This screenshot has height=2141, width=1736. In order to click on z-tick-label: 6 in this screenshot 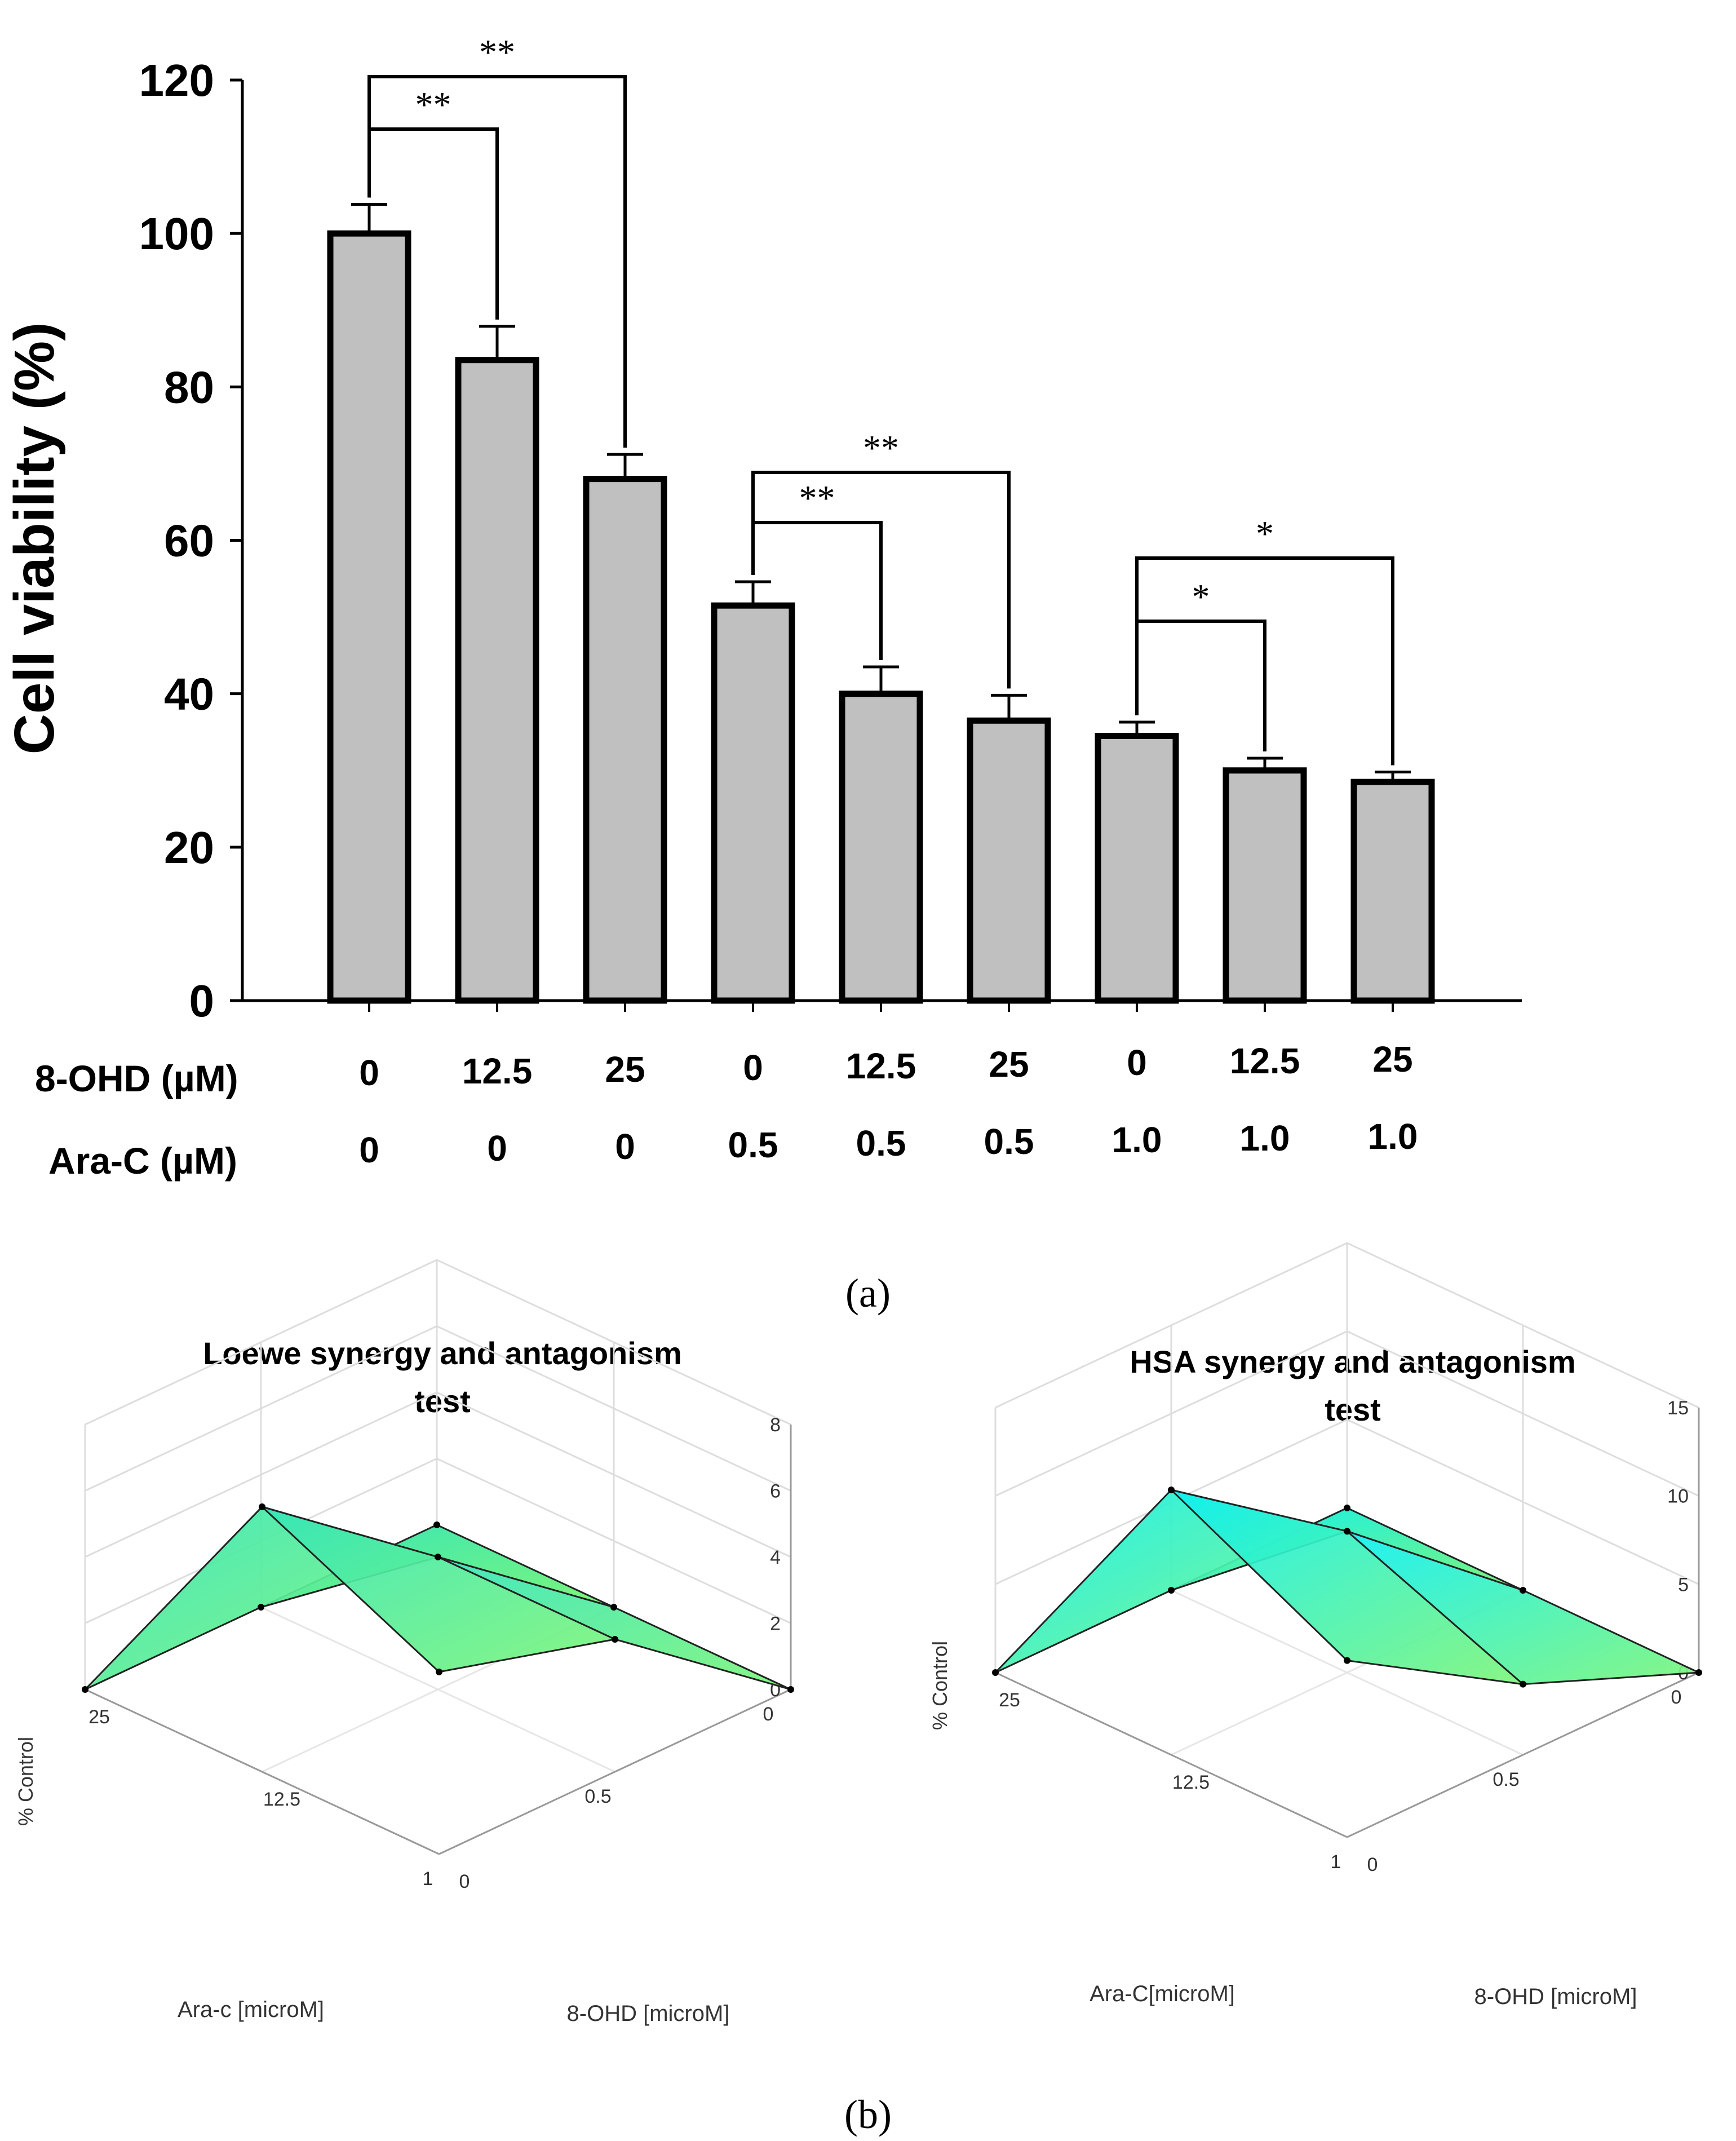, I will do `click(775, 1491)`.